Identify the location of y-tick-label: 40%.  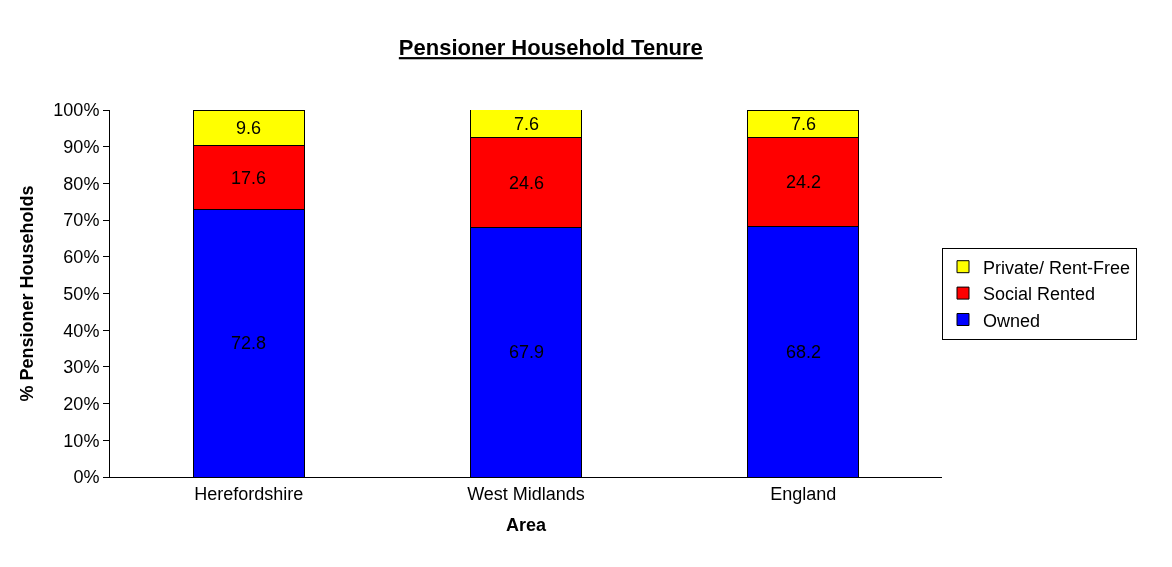
(81, 330).